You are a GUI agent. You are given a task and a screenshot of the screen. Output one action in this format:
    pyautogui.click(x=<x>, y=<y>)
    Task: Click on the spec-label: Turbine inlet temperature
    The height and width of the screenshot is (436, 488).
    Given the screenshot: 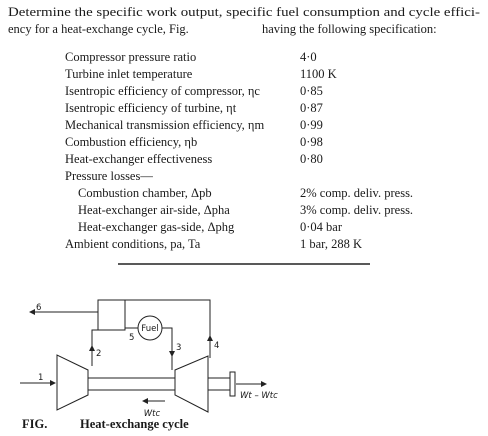 What is the action you would take?
    pyautogui.click(x=129, y=74)
    